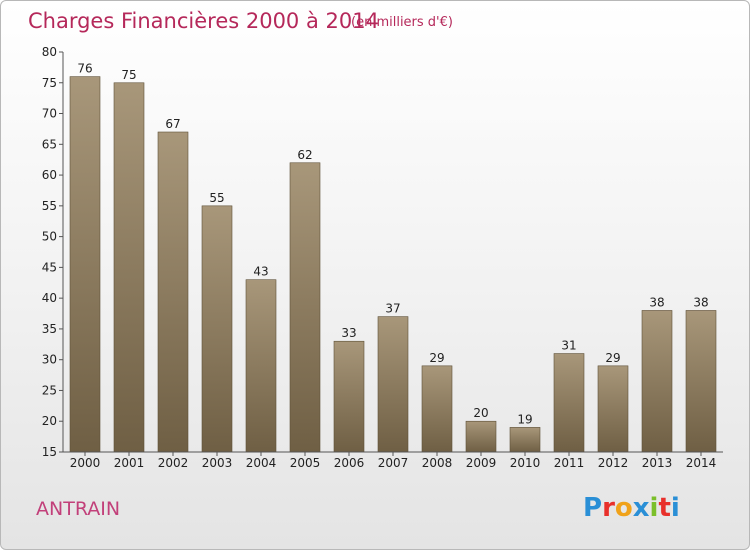 Image resolution: width=750 pixels, height=550 pixels. Describe the element at coordinates (592, 508) in the screenshot. I see `logo-letter: P` at that location.